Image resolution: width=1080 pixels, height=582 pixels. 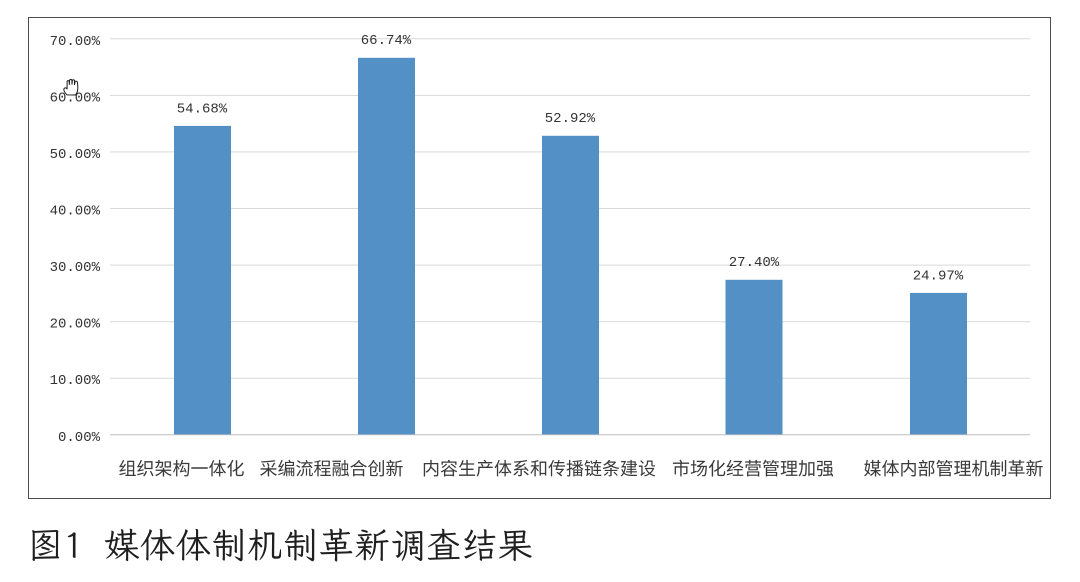 What do you see at coordinates (754, 263) in the screenshot?
I see `svg-text: 27.40%` at bounding box center [754, 263].